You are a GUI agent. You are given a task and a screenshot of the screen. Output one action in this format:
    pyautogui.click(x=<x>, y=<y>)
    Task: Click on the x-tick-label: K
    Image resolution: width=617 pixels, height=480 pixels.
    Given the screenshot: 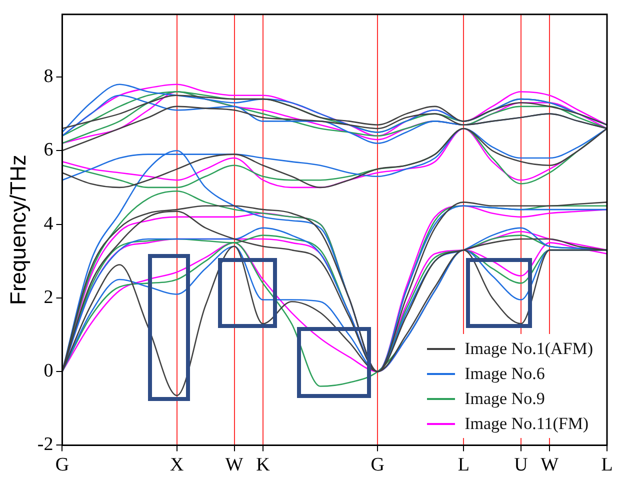 What is the action you would take?
    pyautogui.click(x=263, y=465)
    